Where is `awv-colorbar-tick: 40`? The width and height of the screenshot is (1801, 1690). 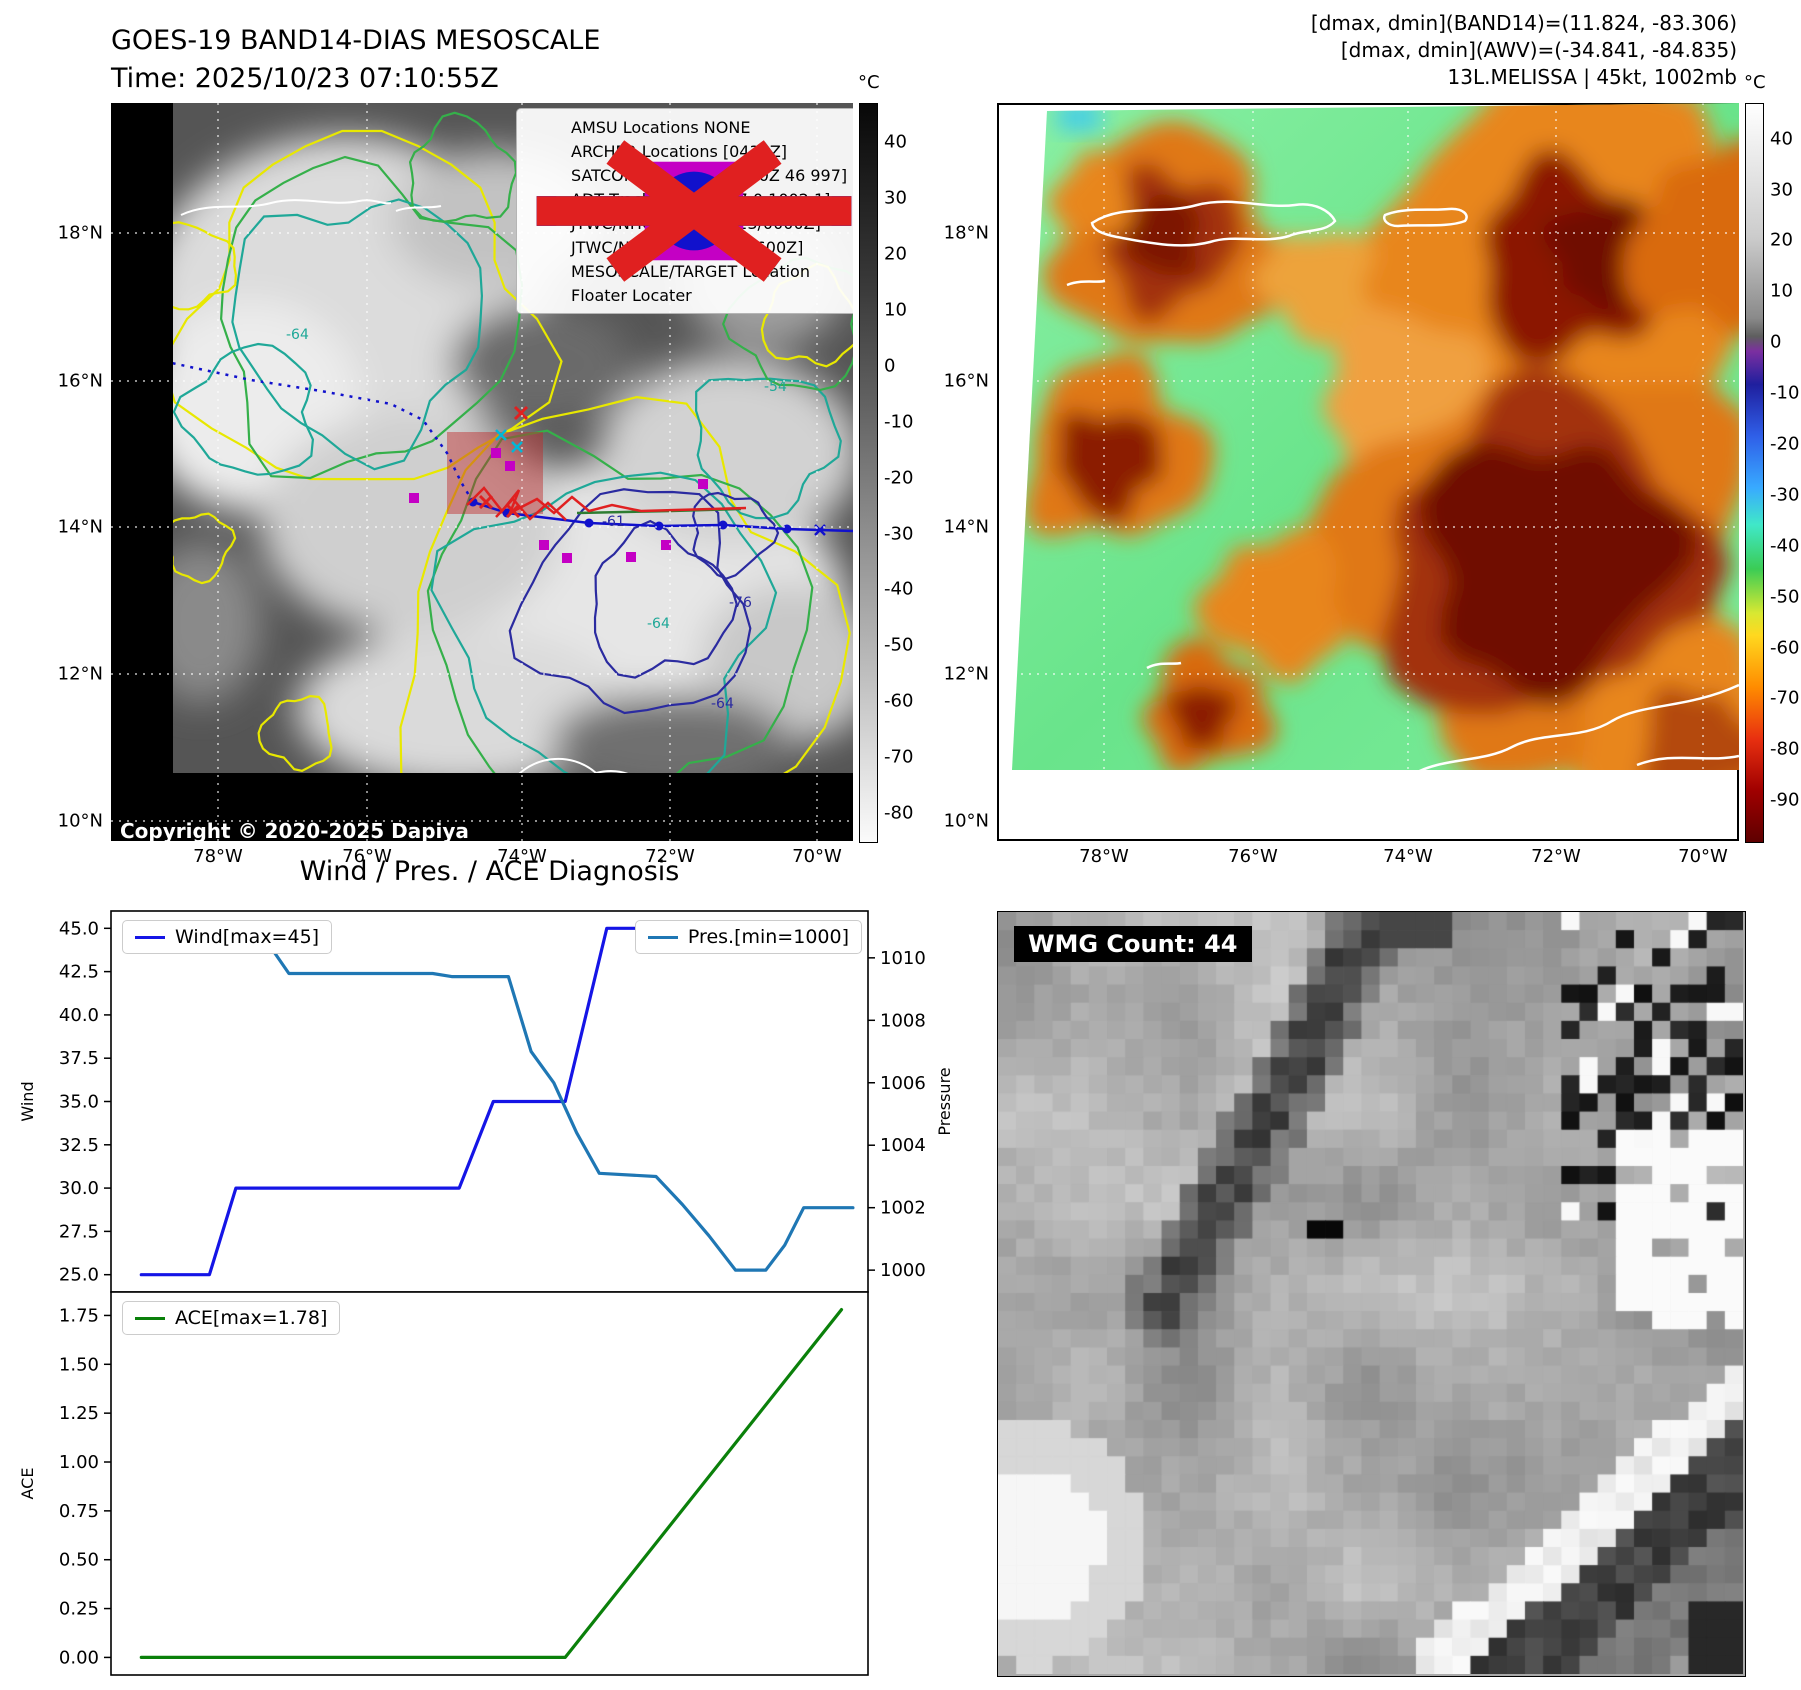 awv-colorbar-tick: 40 is located at coordinates (1781, 139).